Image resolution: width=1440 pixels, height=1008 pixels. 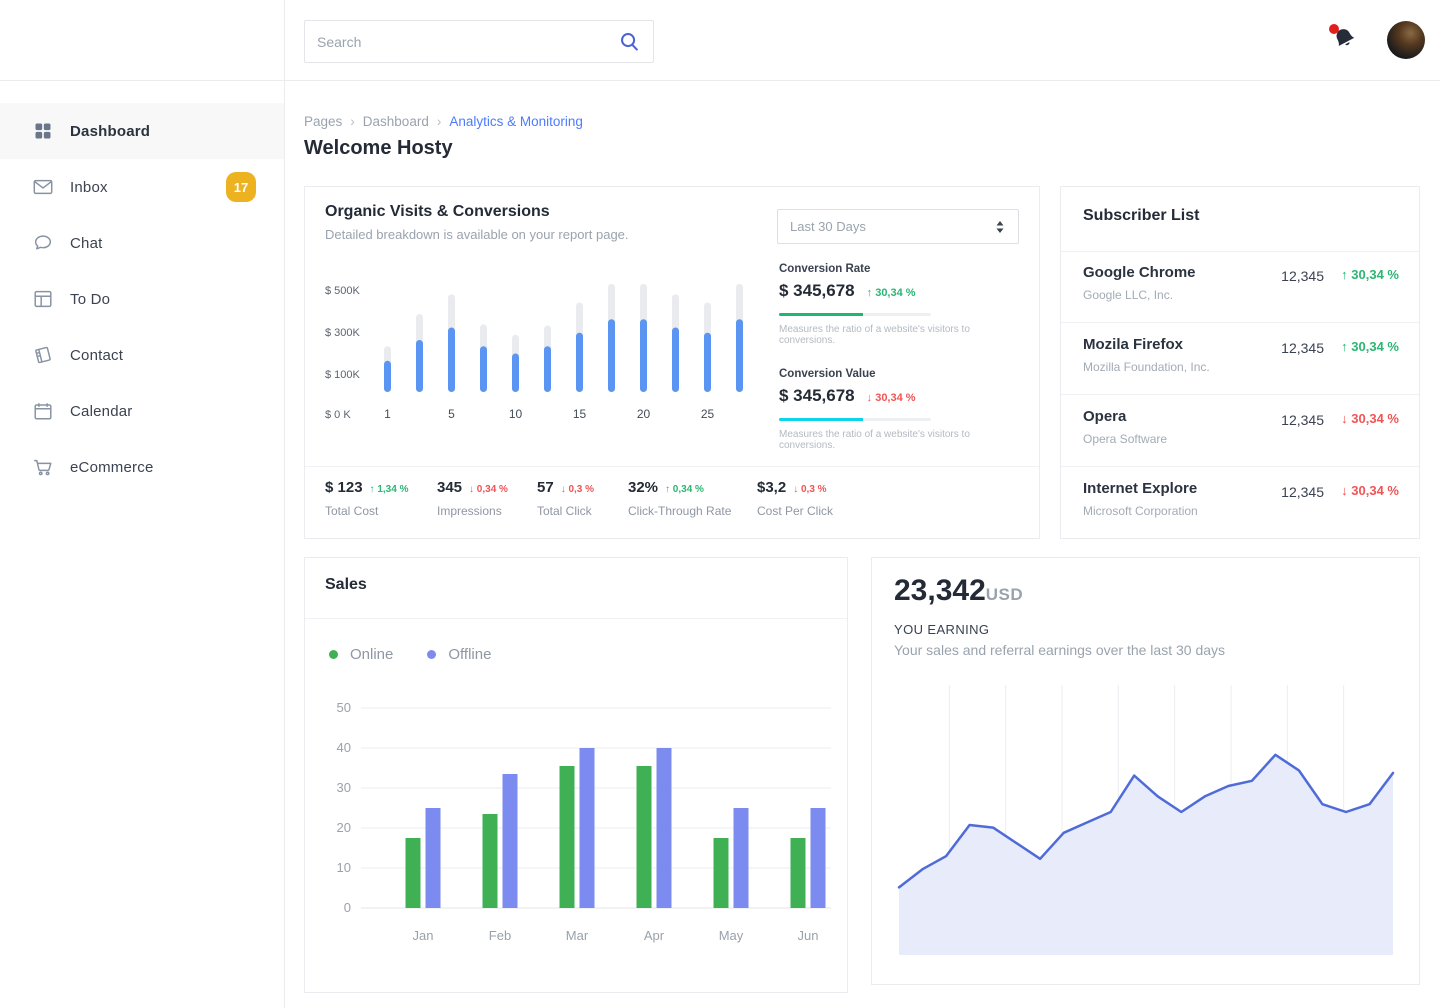 What do you see at coordinates (142, 299) in the screenshot?
I see `sidebar-item-todo: To Do` at bounding box center [142, 299].